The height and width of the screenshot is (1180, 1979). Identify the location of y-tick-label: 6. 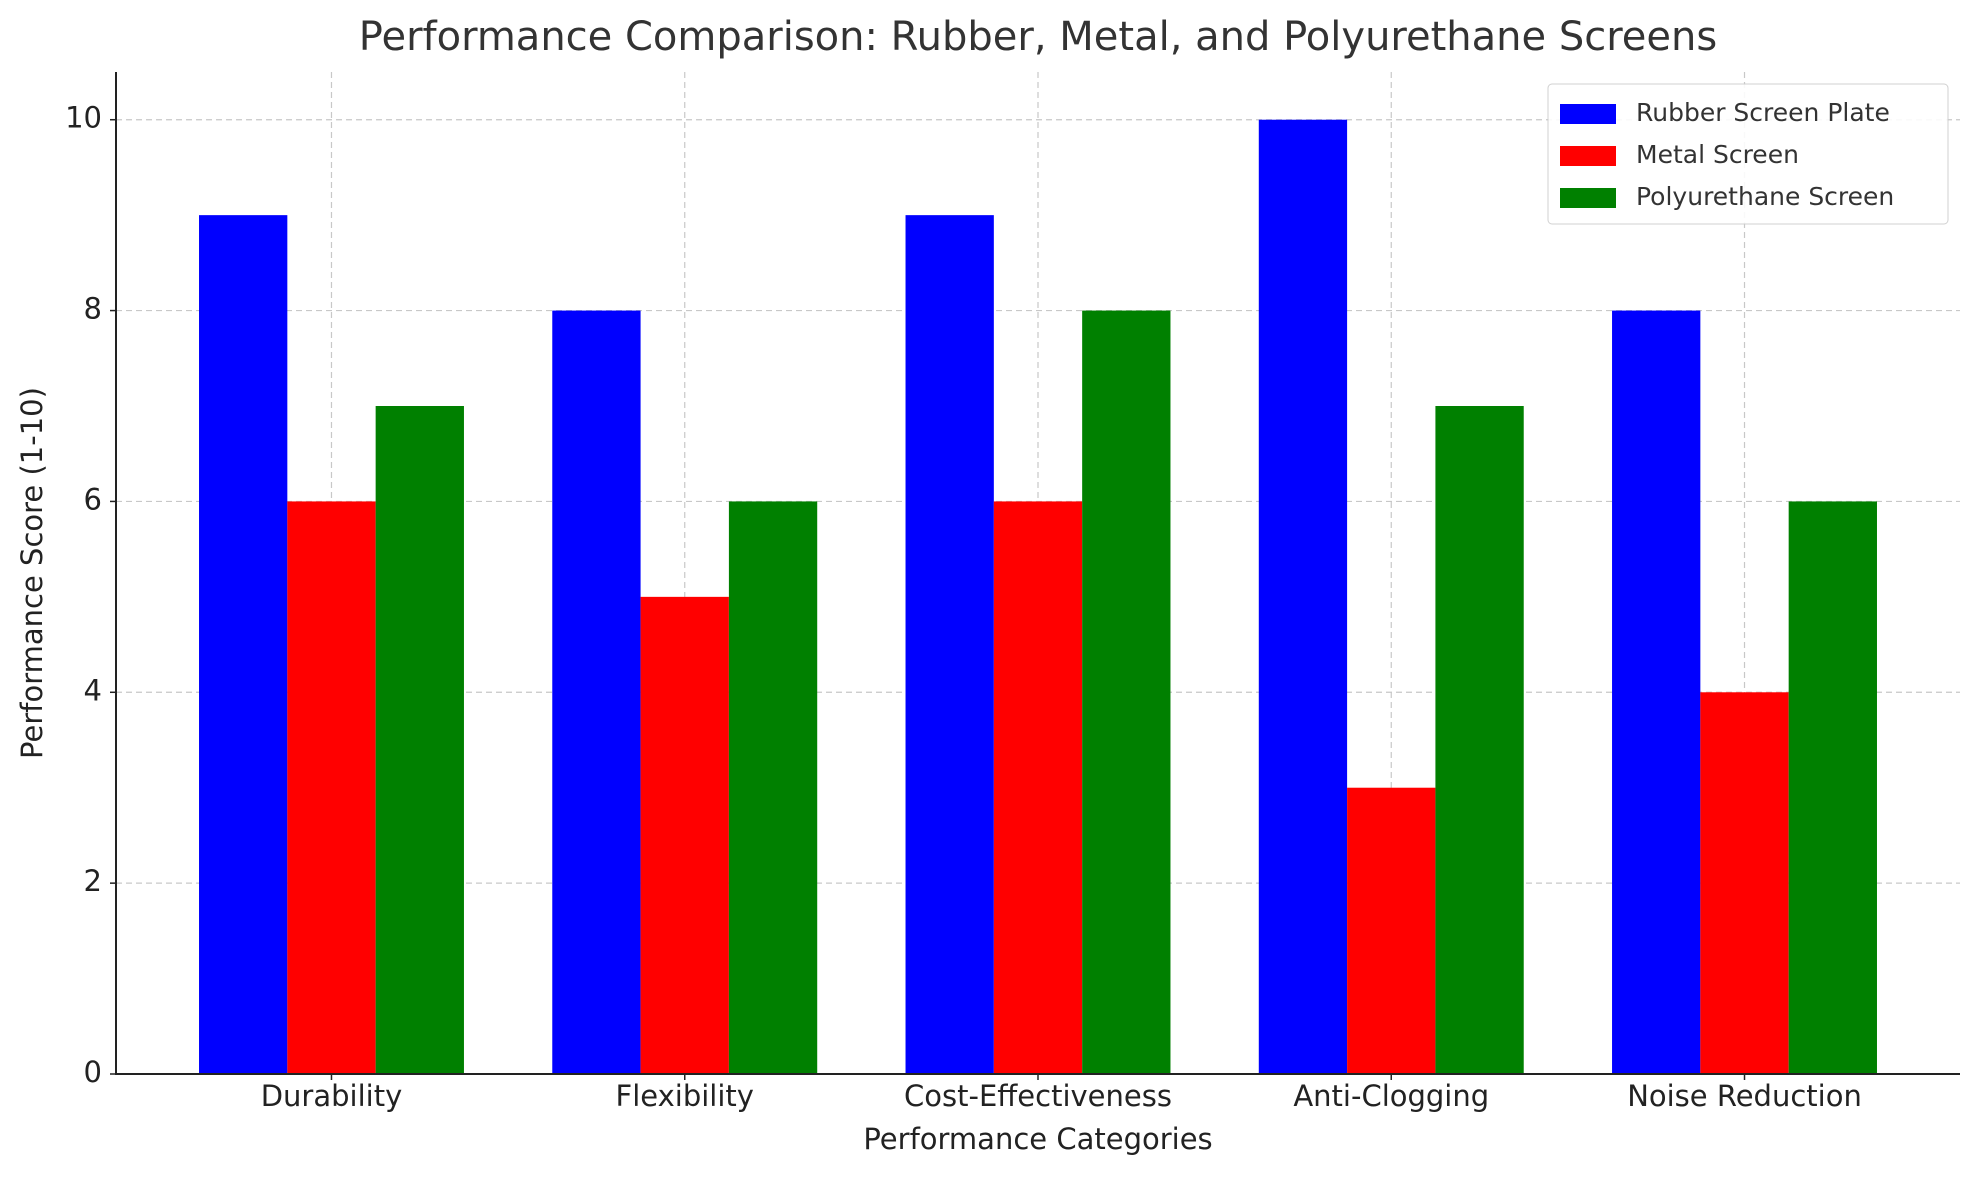
(93, 499).